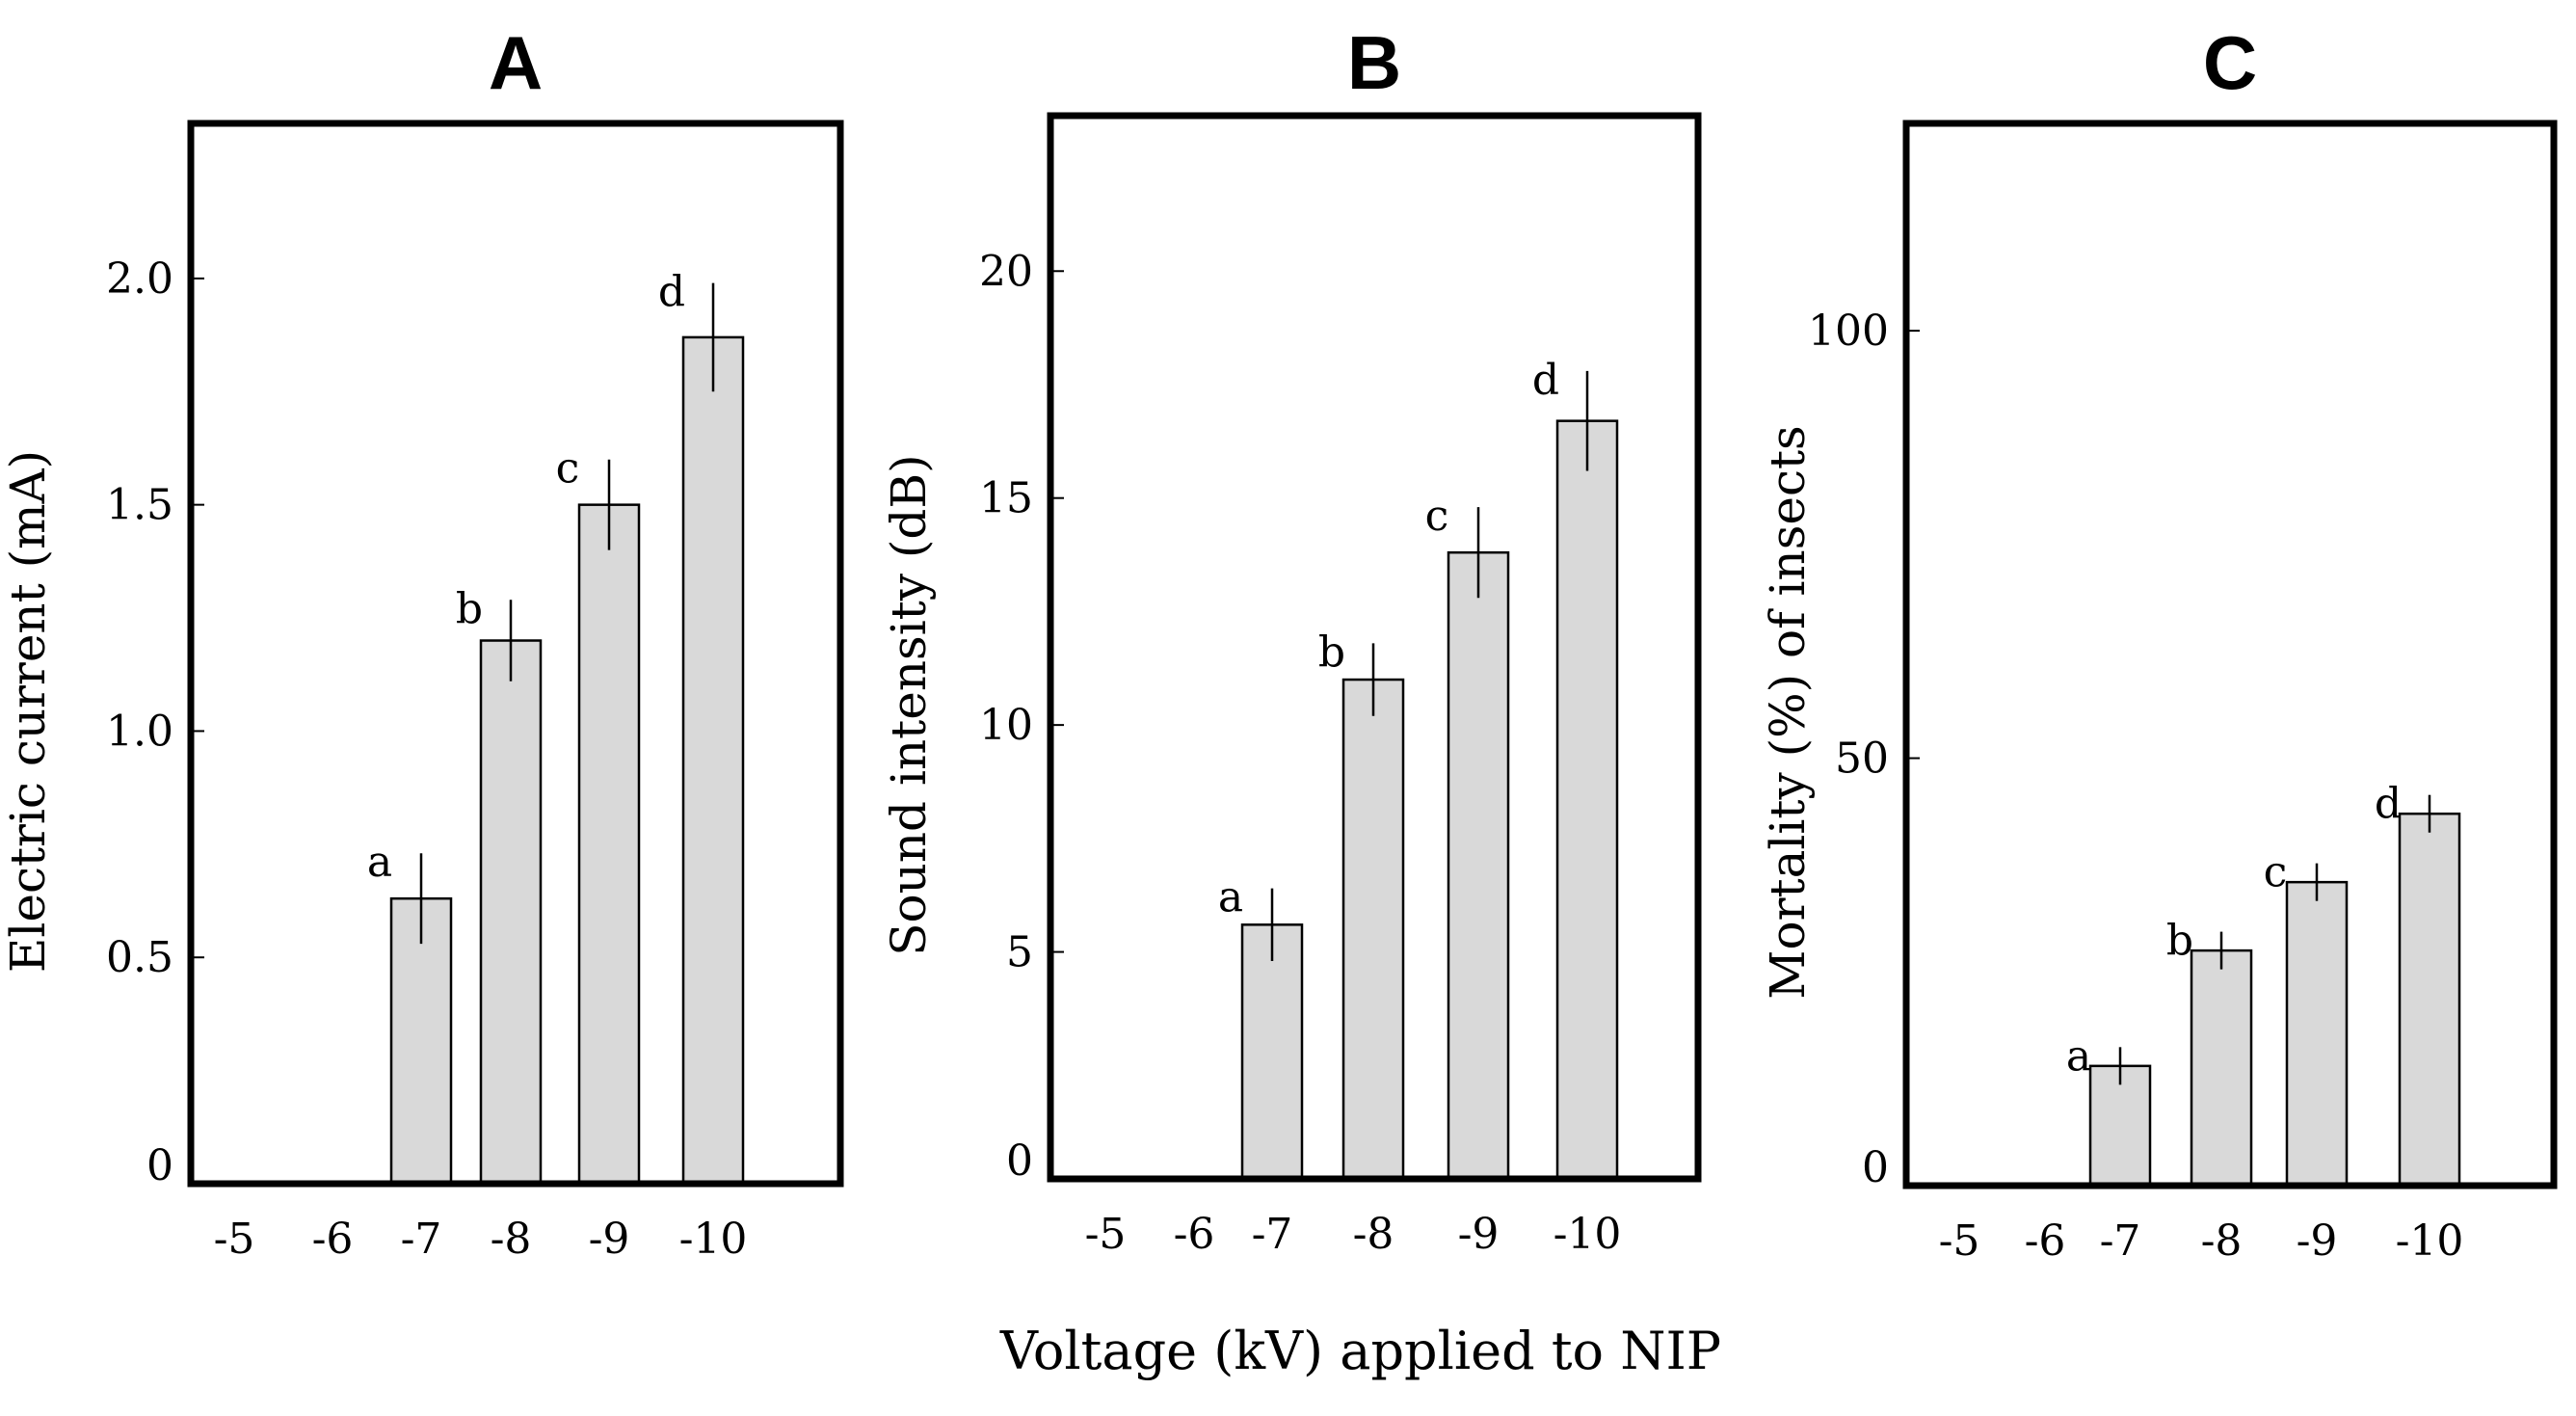 Image resolution: width=2576 pixels, height=1416 pixels. I want to click on panel-letter: A, so click(516, 63).